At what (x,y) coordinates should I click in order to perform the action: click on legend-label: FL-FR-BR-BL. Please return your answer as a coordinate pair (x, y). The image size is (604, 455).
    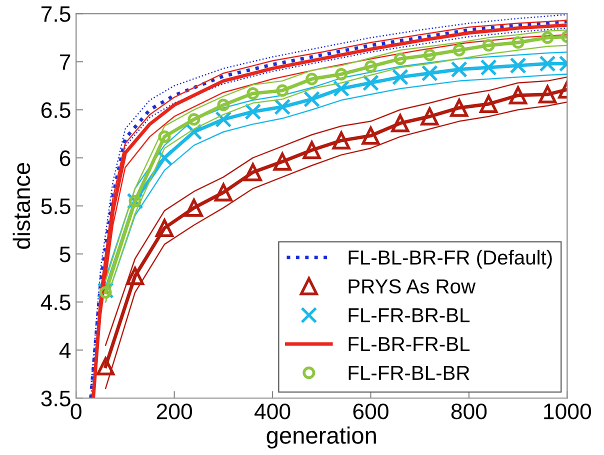
    Looking at the image, I should click on (409, 315).